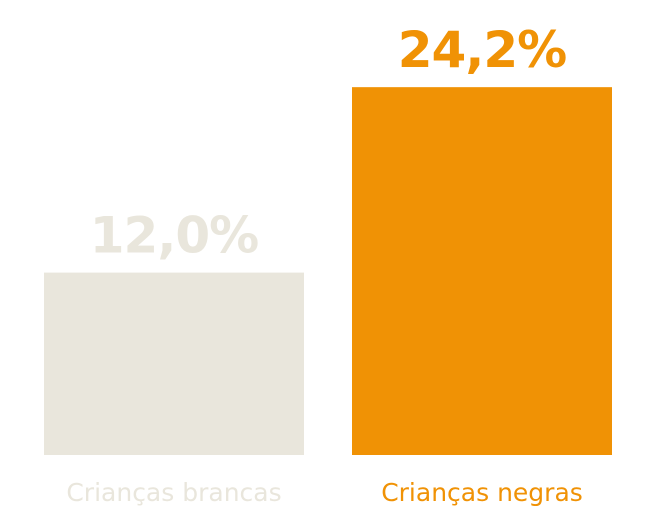  Describe the element at coordinates (174, 236) in the screenshot. I see `value-label: 12,0%` at that location.